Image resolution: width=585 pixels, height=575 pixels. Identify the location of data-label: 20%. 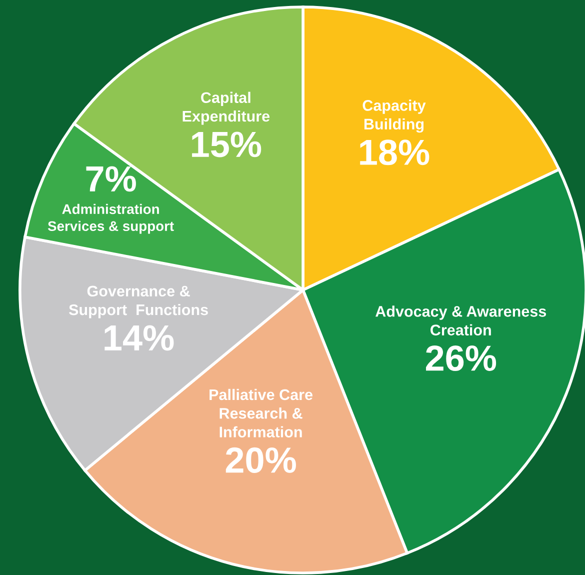
(261, 460).